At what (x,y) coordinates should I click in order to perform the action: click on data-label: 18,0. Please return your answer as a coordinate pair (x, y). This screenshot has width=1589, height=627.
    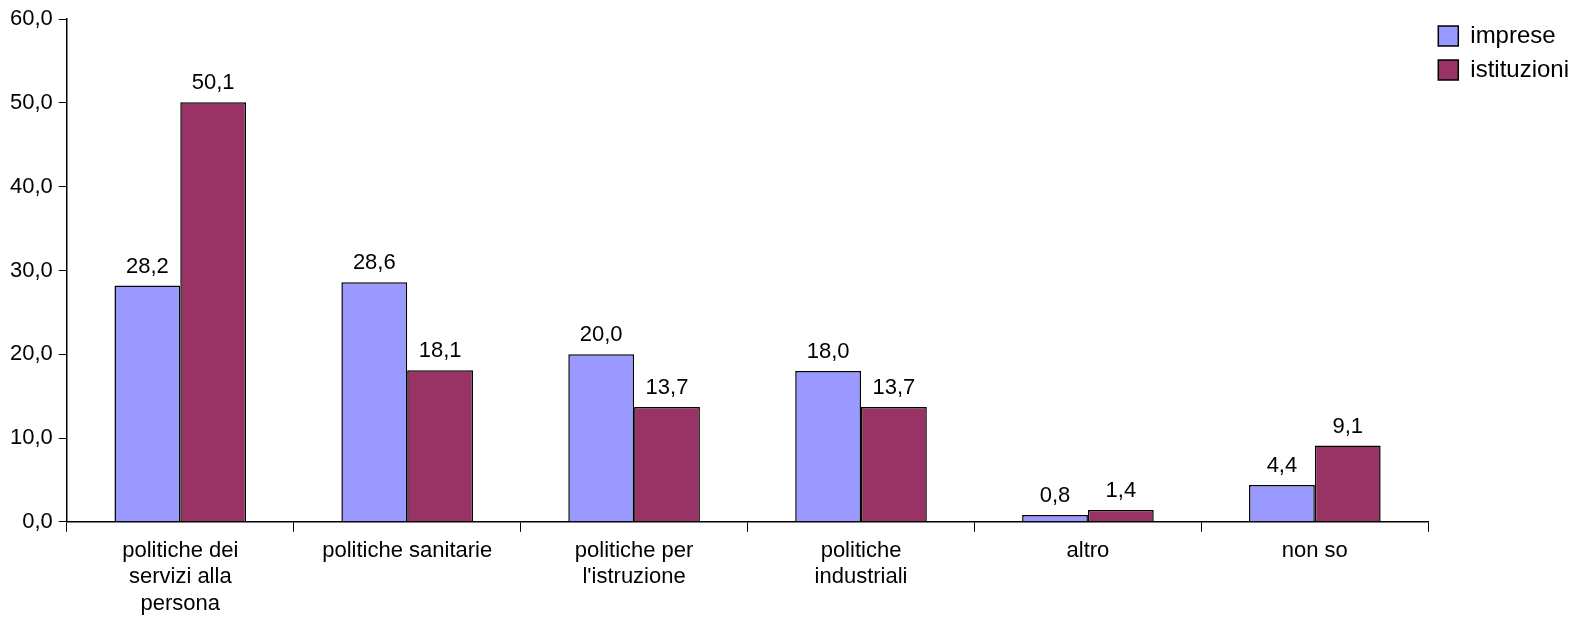
    Looking at the image, I should click on (828, 351).